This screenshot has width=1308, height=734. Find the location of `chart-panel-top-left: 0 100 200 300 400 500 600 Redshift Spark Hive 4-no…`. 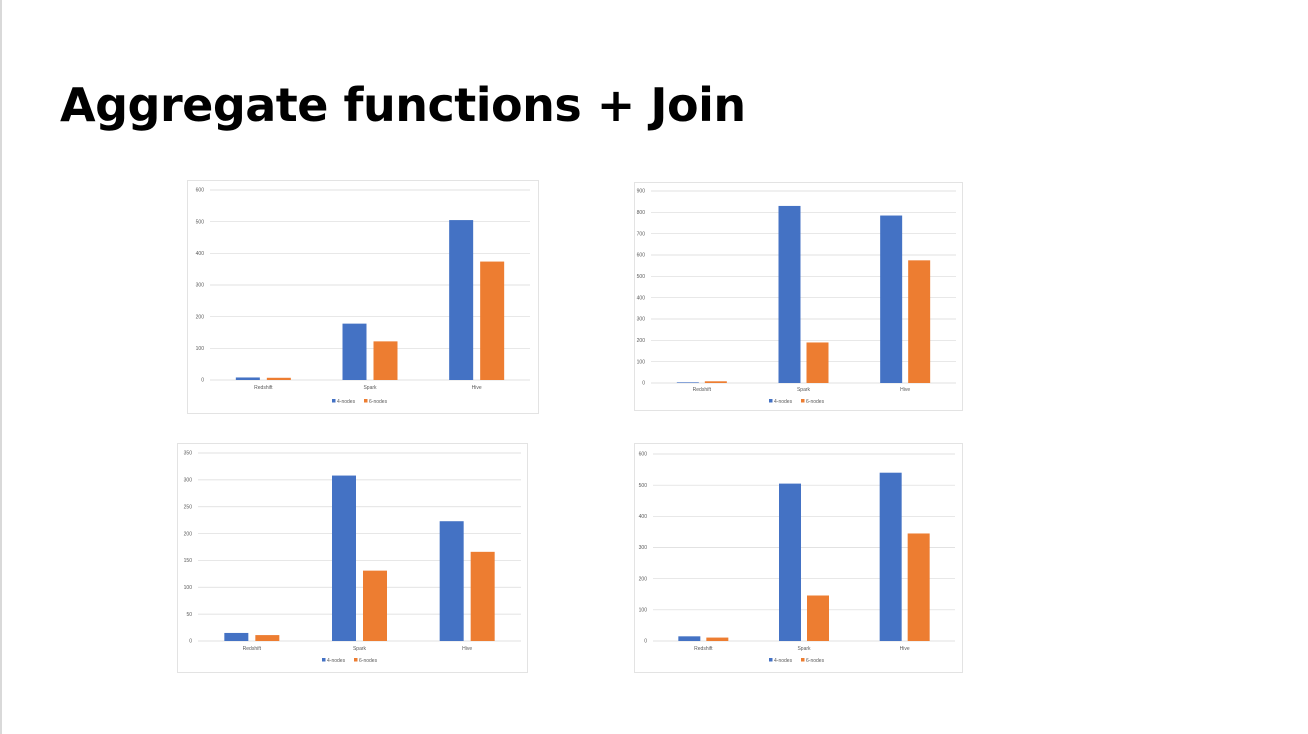

chart-panel-top-left: 0 100 200 300 400 500 600 Redshift Spark Hive 4-no… is located at coordinates (363, 297).